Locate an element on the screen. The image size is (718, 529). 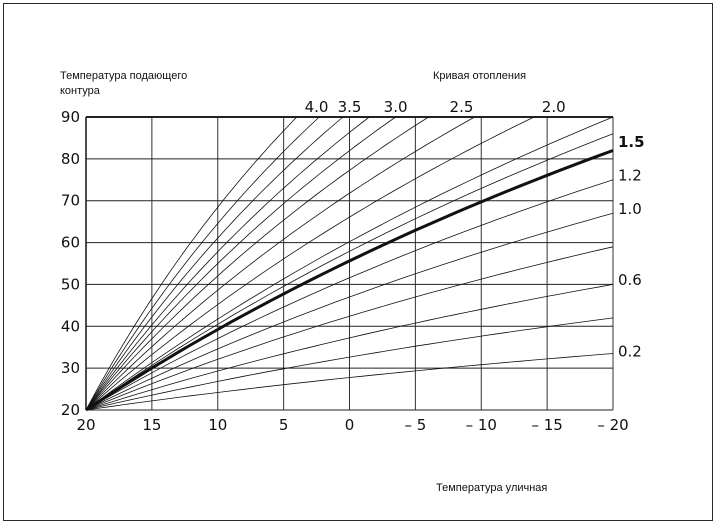
y-axis-label-line1: Температура подающего is located at coordinates (123, 76).